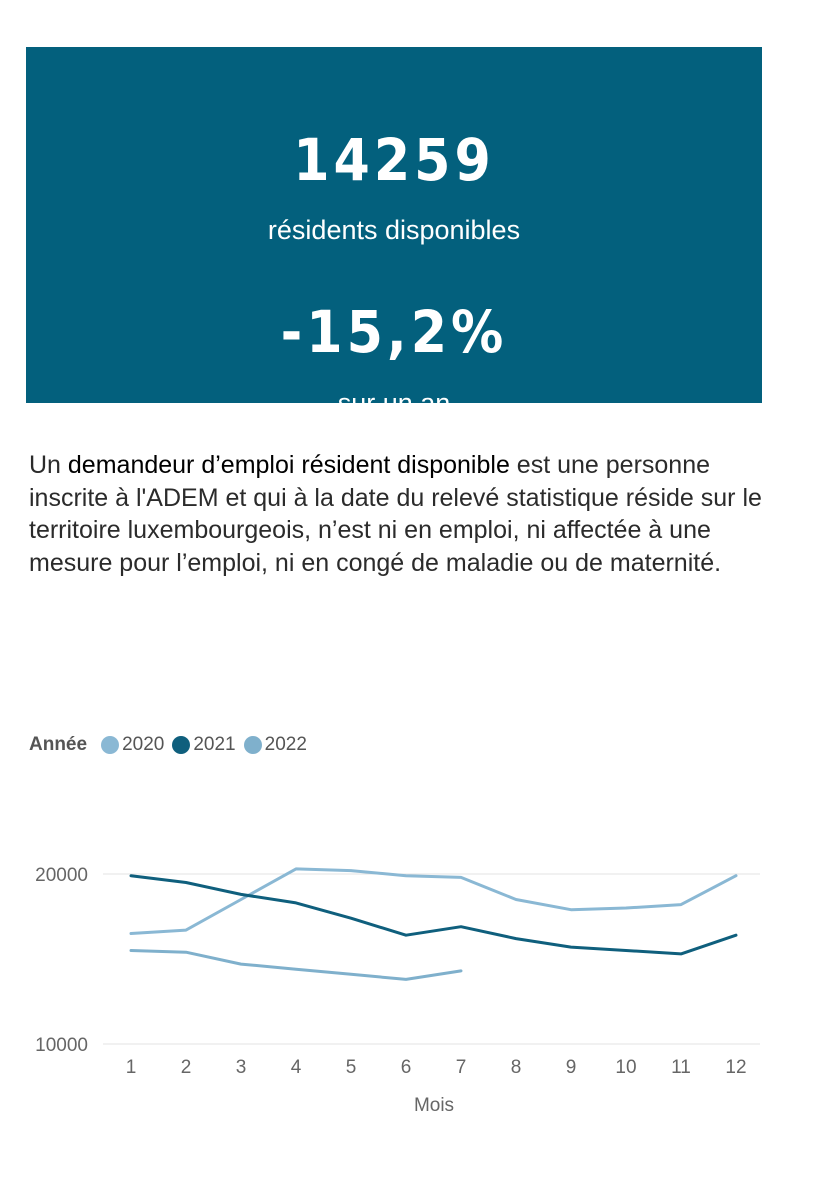 Image resolution: width=820 pixels, height=1181 pixels. Describe the element at coordinates (461, 1067) in the screenshot. I see `x-tick-label-7: 7` at that location.